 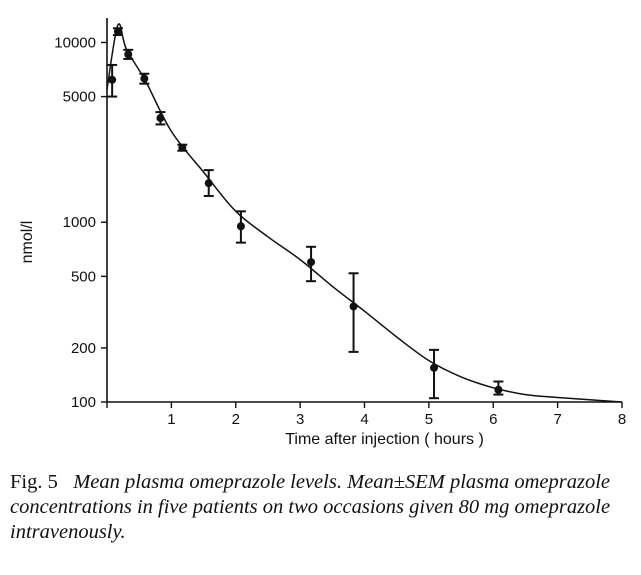 I want to click on x-tick-label: 2, so click(x=236, y=419).